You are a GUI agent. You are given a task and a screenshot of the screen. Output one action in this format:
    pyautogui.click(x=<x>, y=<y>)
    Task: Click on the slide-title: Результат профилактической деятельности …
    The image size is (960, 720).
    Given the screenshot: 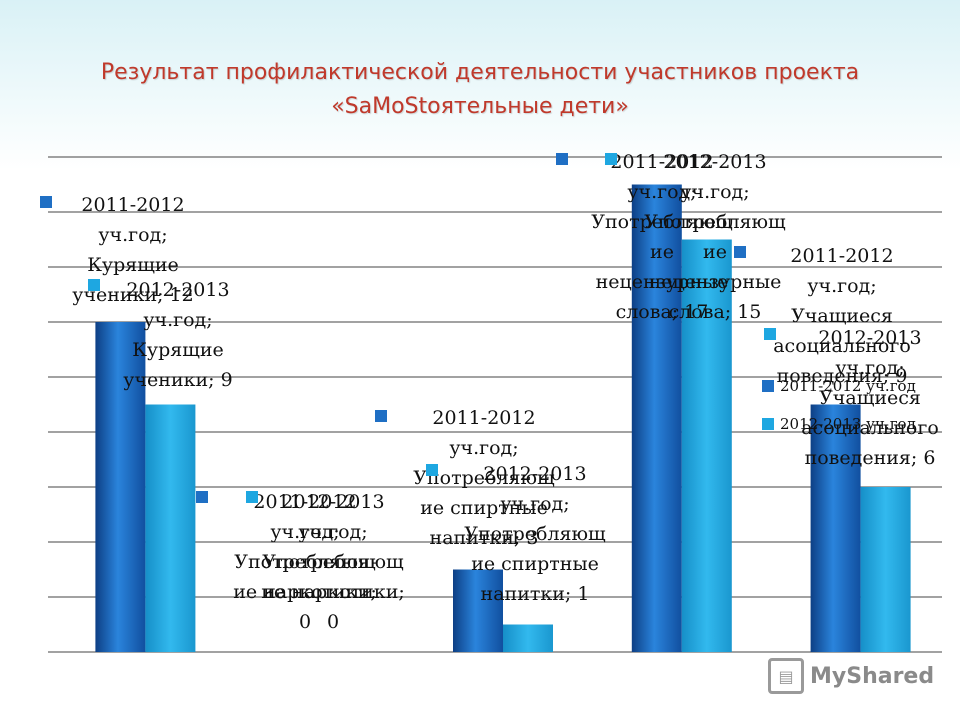 What is the action you would take?
    pyautogui.click(x=480, y=90)
    